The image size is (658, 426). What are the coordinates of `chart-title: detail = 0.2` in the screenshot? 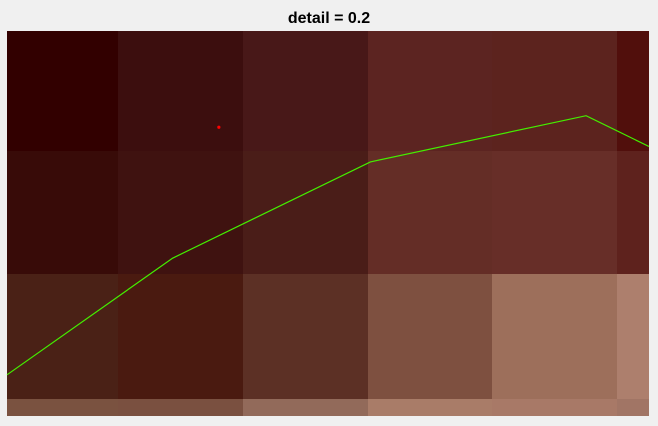 It's located at (329, 18).